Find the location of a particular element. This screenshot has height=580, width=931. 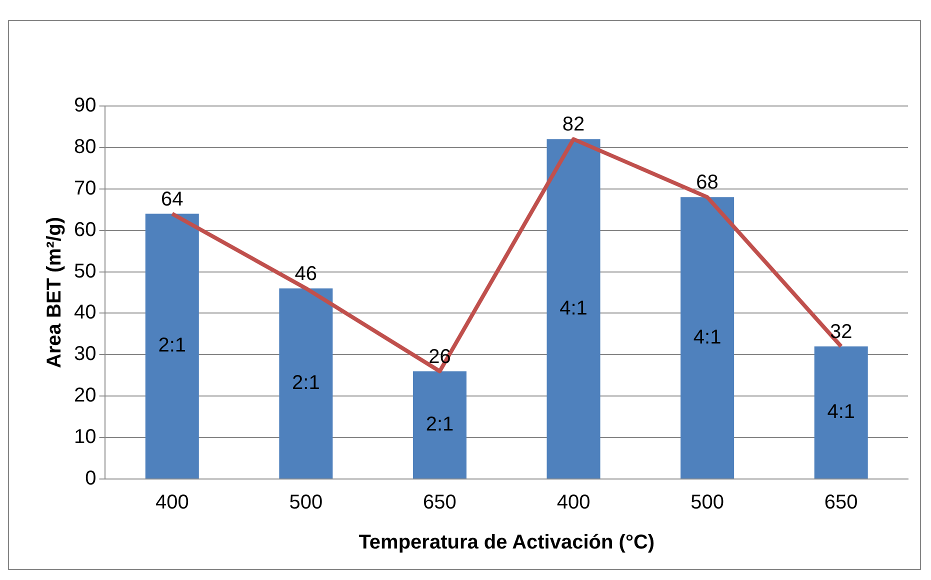

y-tick-label: 90 is located at coordinates (85, 105).